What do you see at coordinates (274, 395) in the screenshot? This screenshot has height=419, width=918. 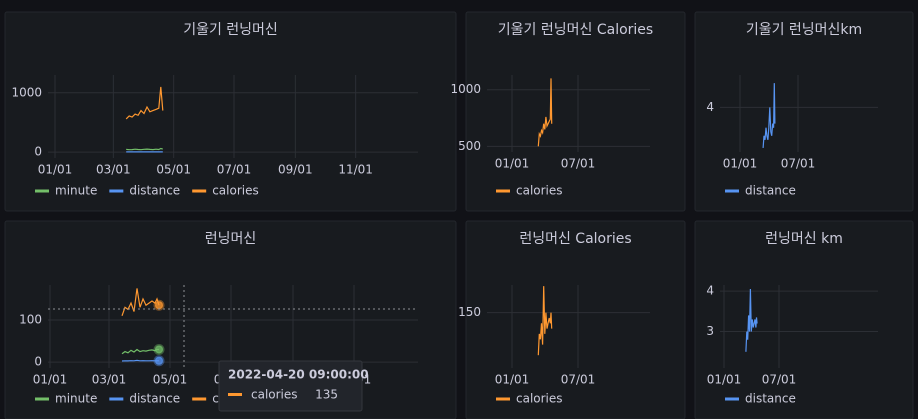 I see `tooltip-series: calories` at bounding box center [274, 395].